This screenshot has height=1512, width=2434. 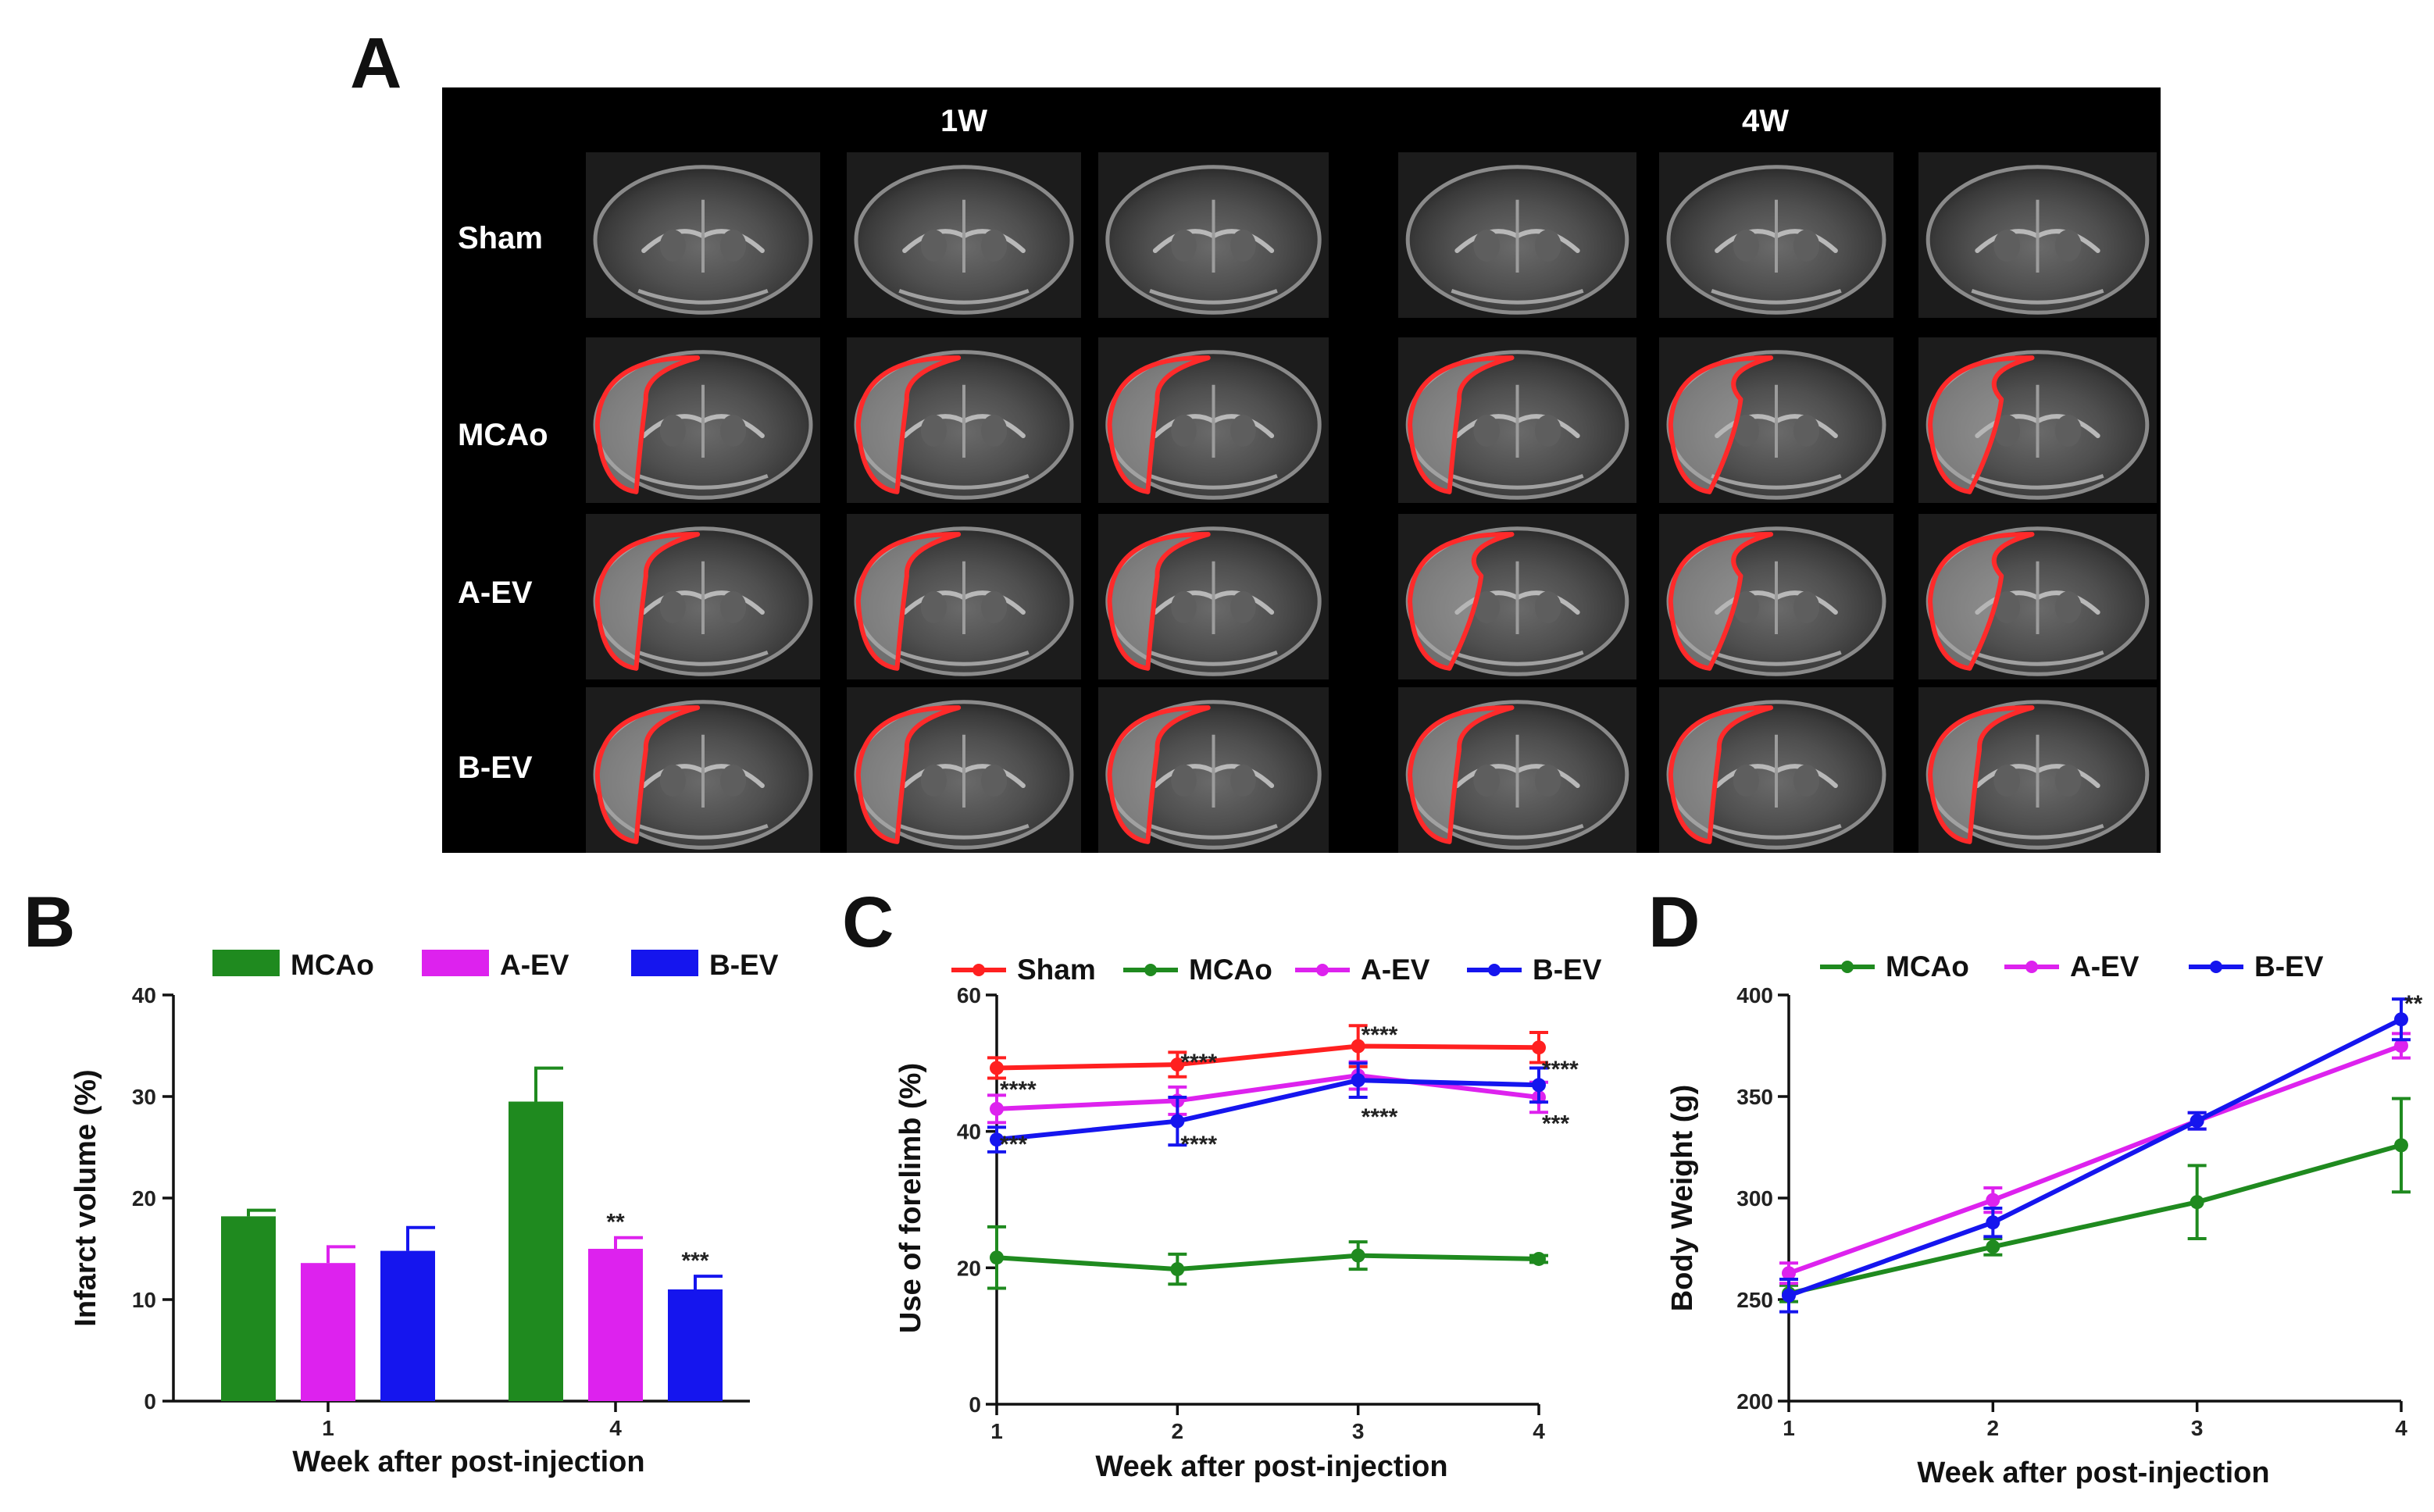 I want to click on row-label-sham: Sham, so click(x=500, y=238).